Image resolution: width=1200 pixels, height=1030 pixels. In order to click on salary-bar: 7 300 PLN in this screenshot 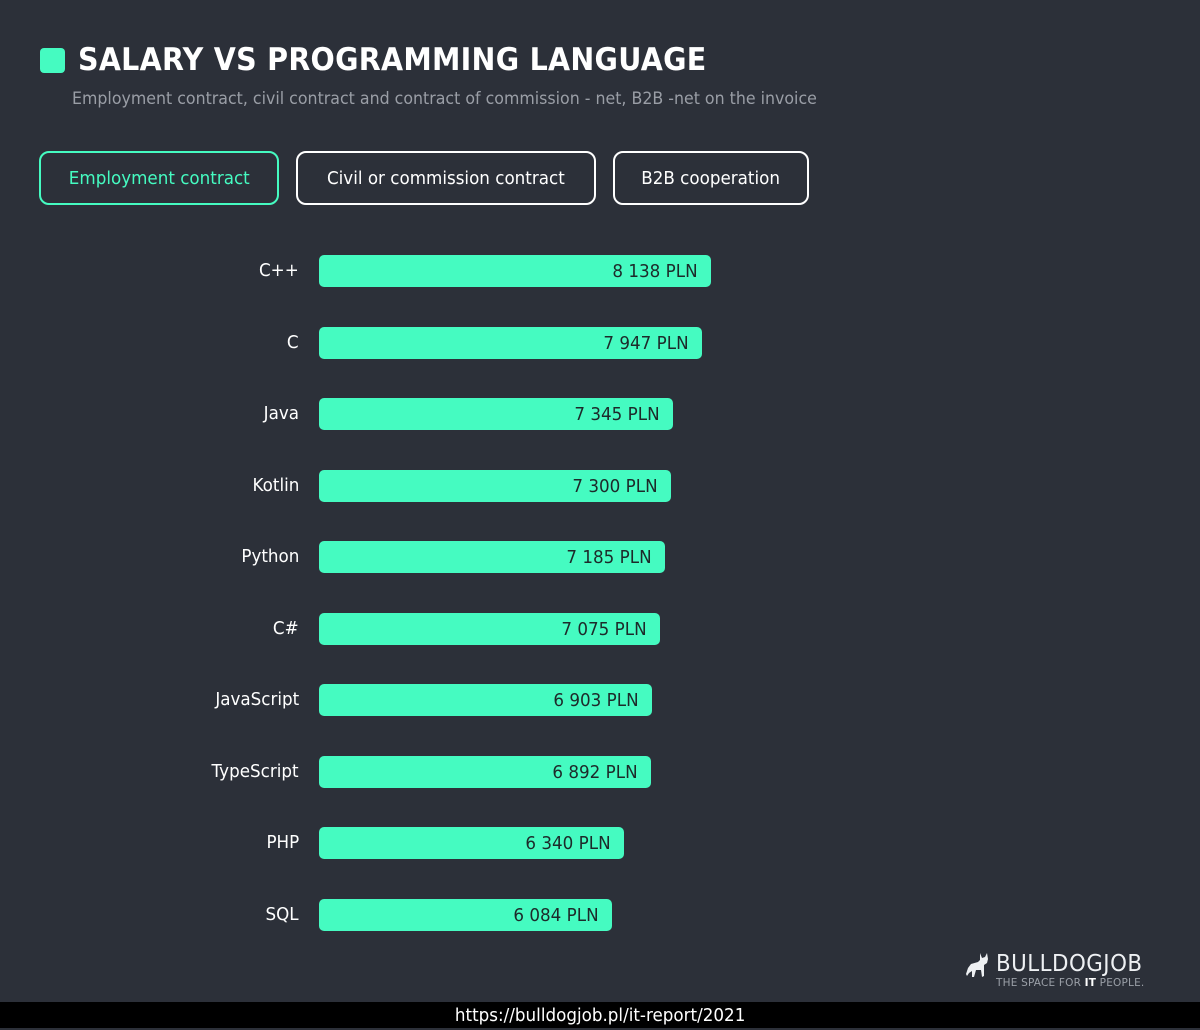, I will do `click(495, 486)`.